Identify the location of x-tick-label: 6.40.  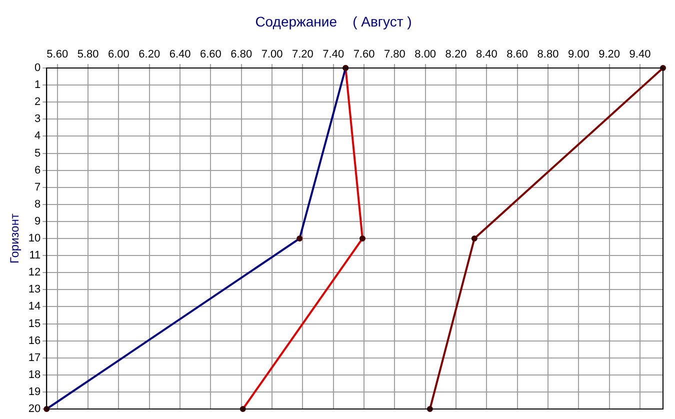
(180, 54).